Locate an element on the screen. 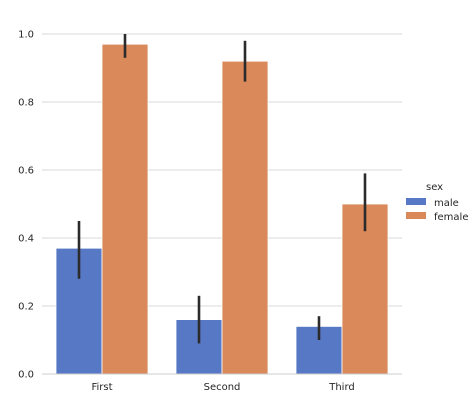 This screenshot has width=474, height=405. x-tick-label: Second is located at coordinates (222, 387).